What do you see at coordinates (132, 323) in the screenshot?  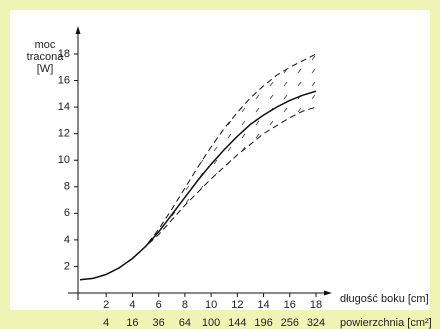 I see `x2-tick-label: 16` at bounding box center [132, 323].